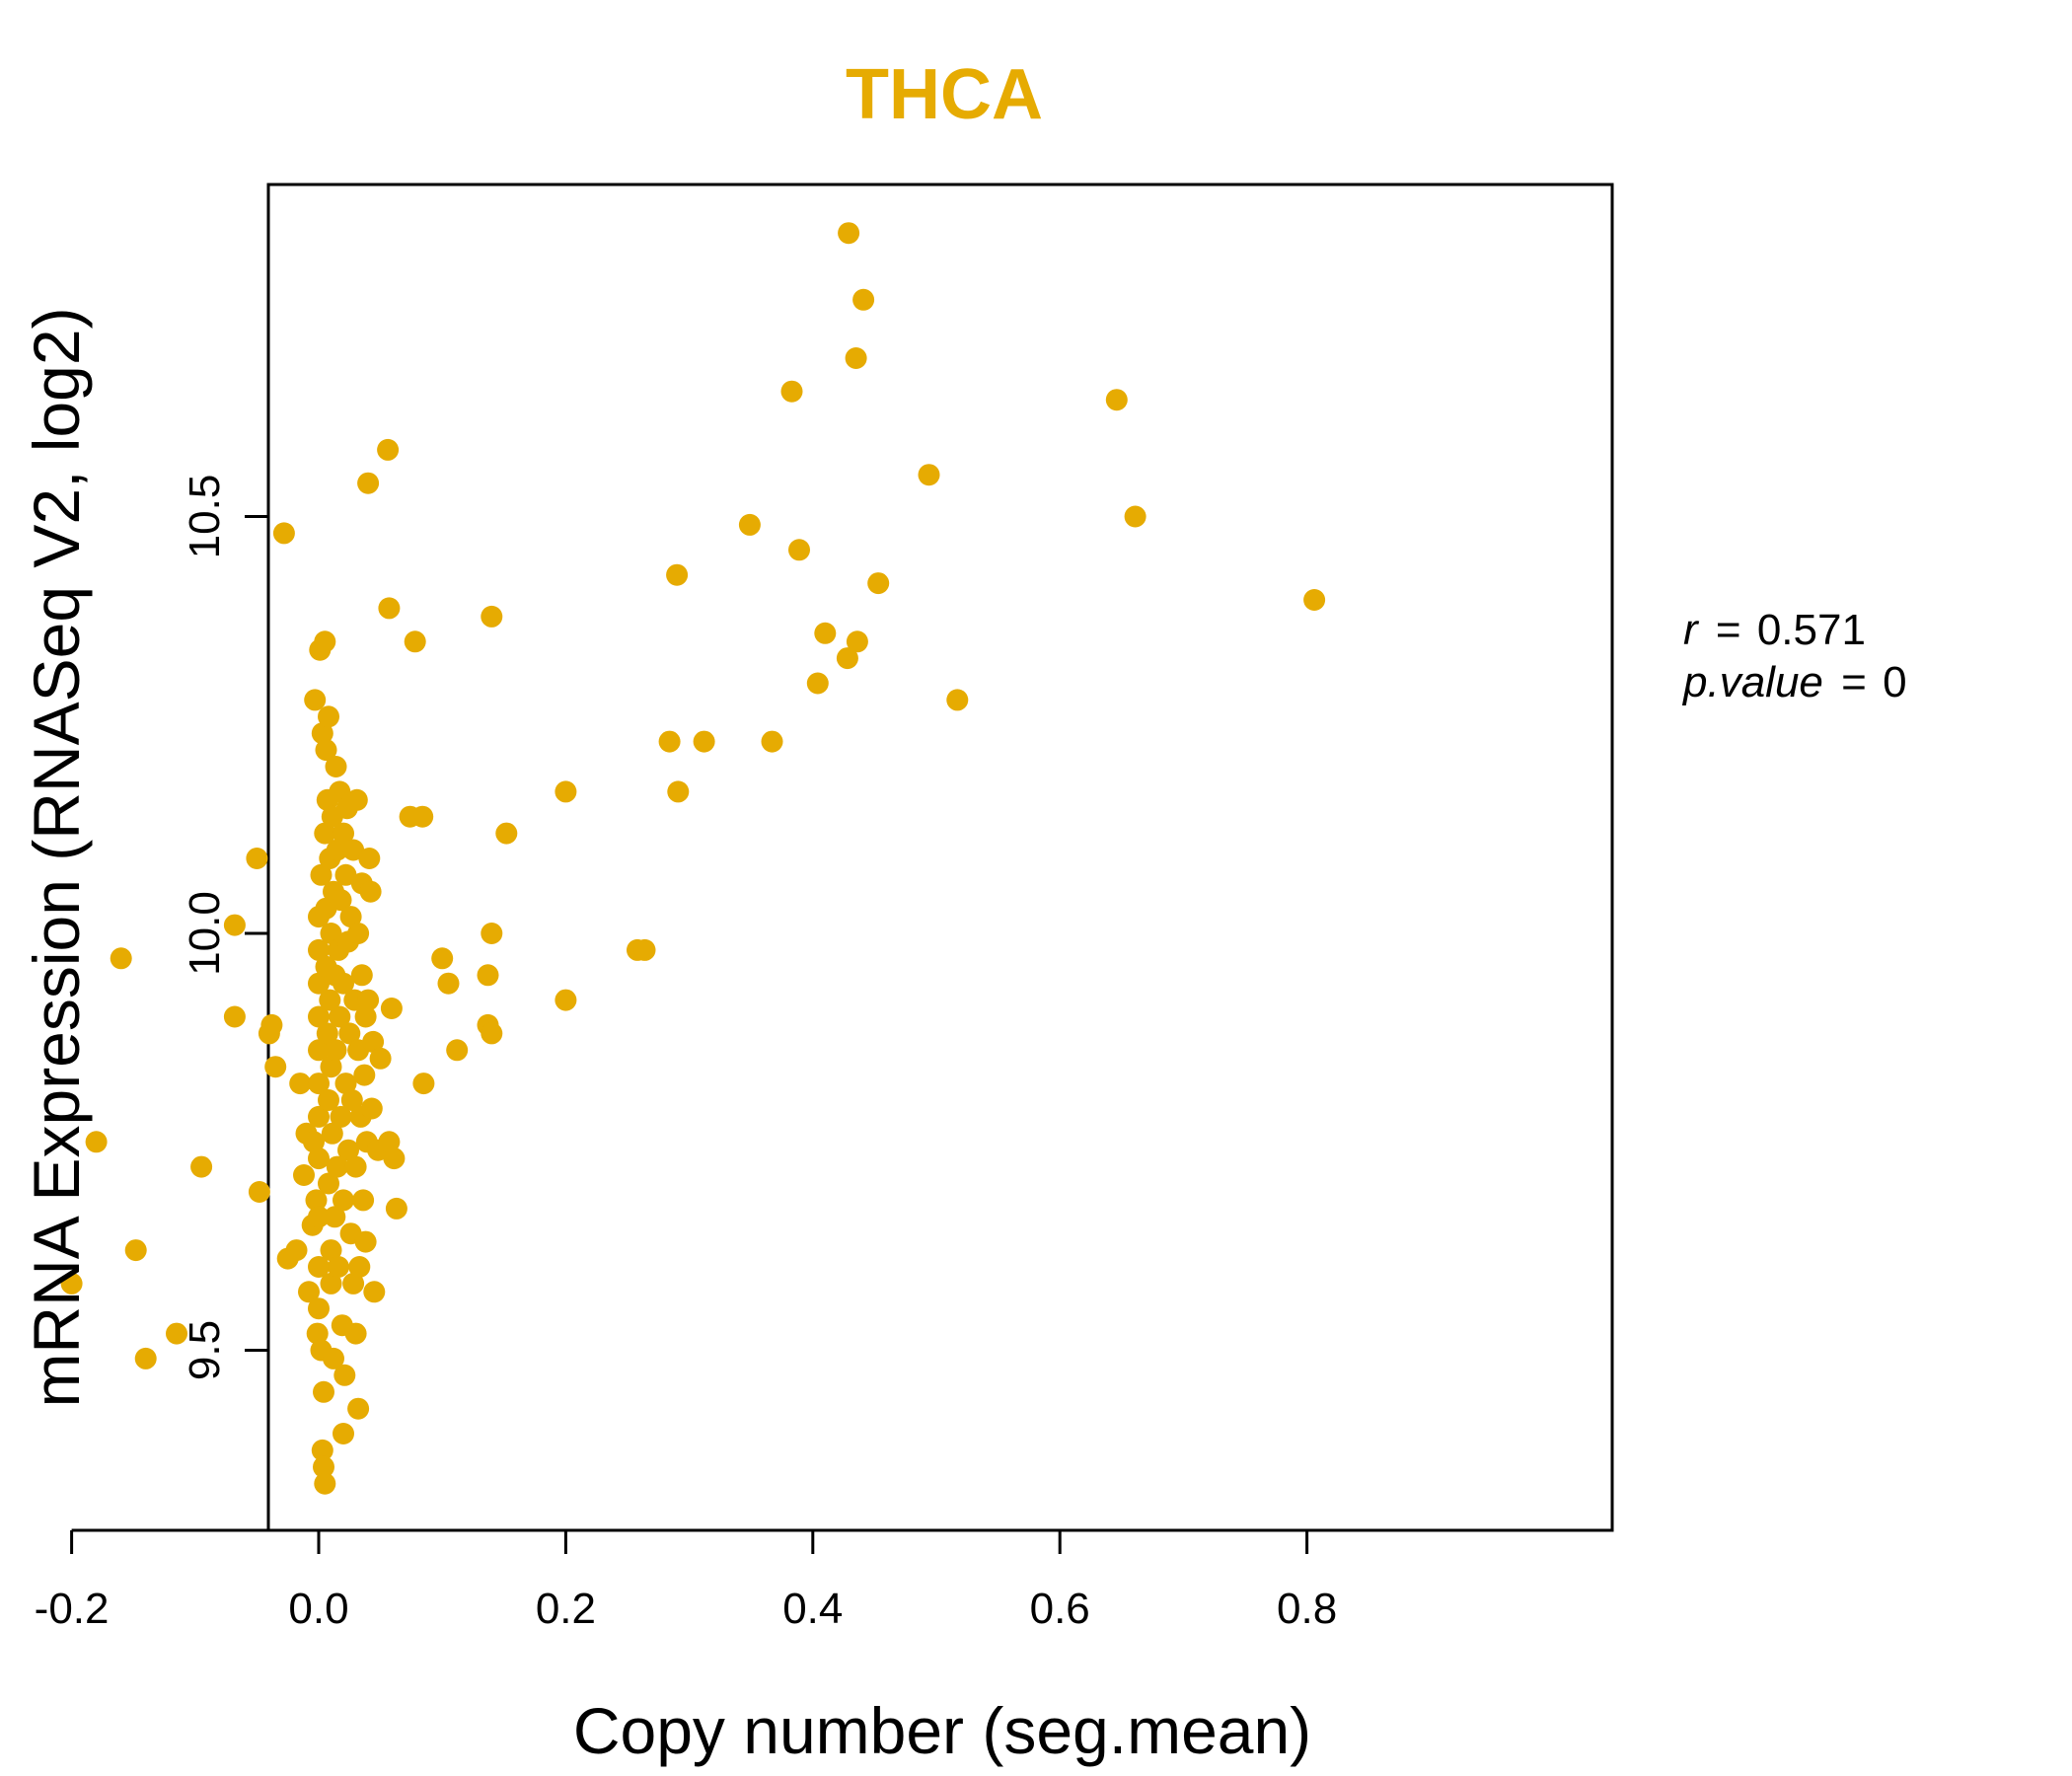 Image resolution: width=2072 pixels, height=1776 pixels. I want to click on correlation-stat: r = 0.571, so click(1774, 630).